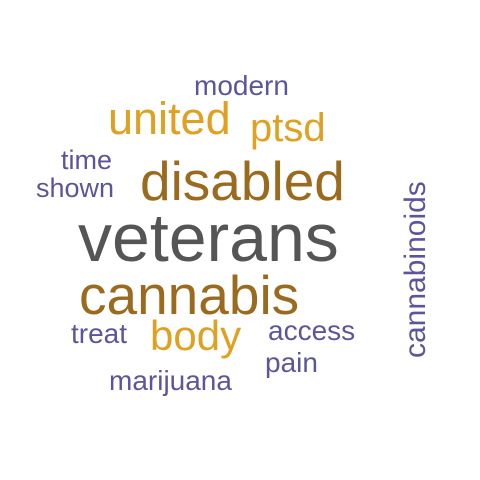  Describe the element at coordinates (241, 85) in the screenshot. I see `word-modern: modern` at that location.